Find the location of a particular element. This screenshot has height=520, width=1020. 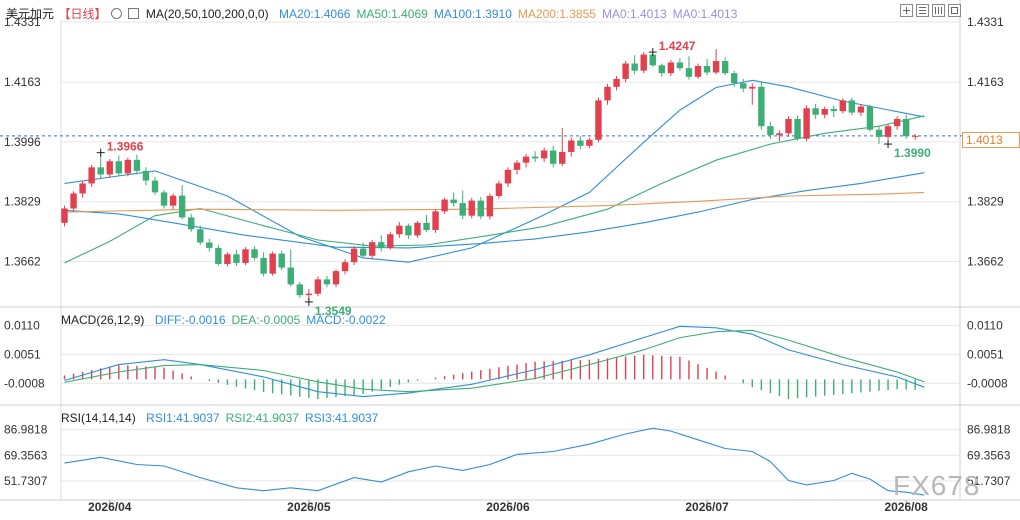

rsi-value-0: RSI1:41.9037 is located at coordinates (183, 418).